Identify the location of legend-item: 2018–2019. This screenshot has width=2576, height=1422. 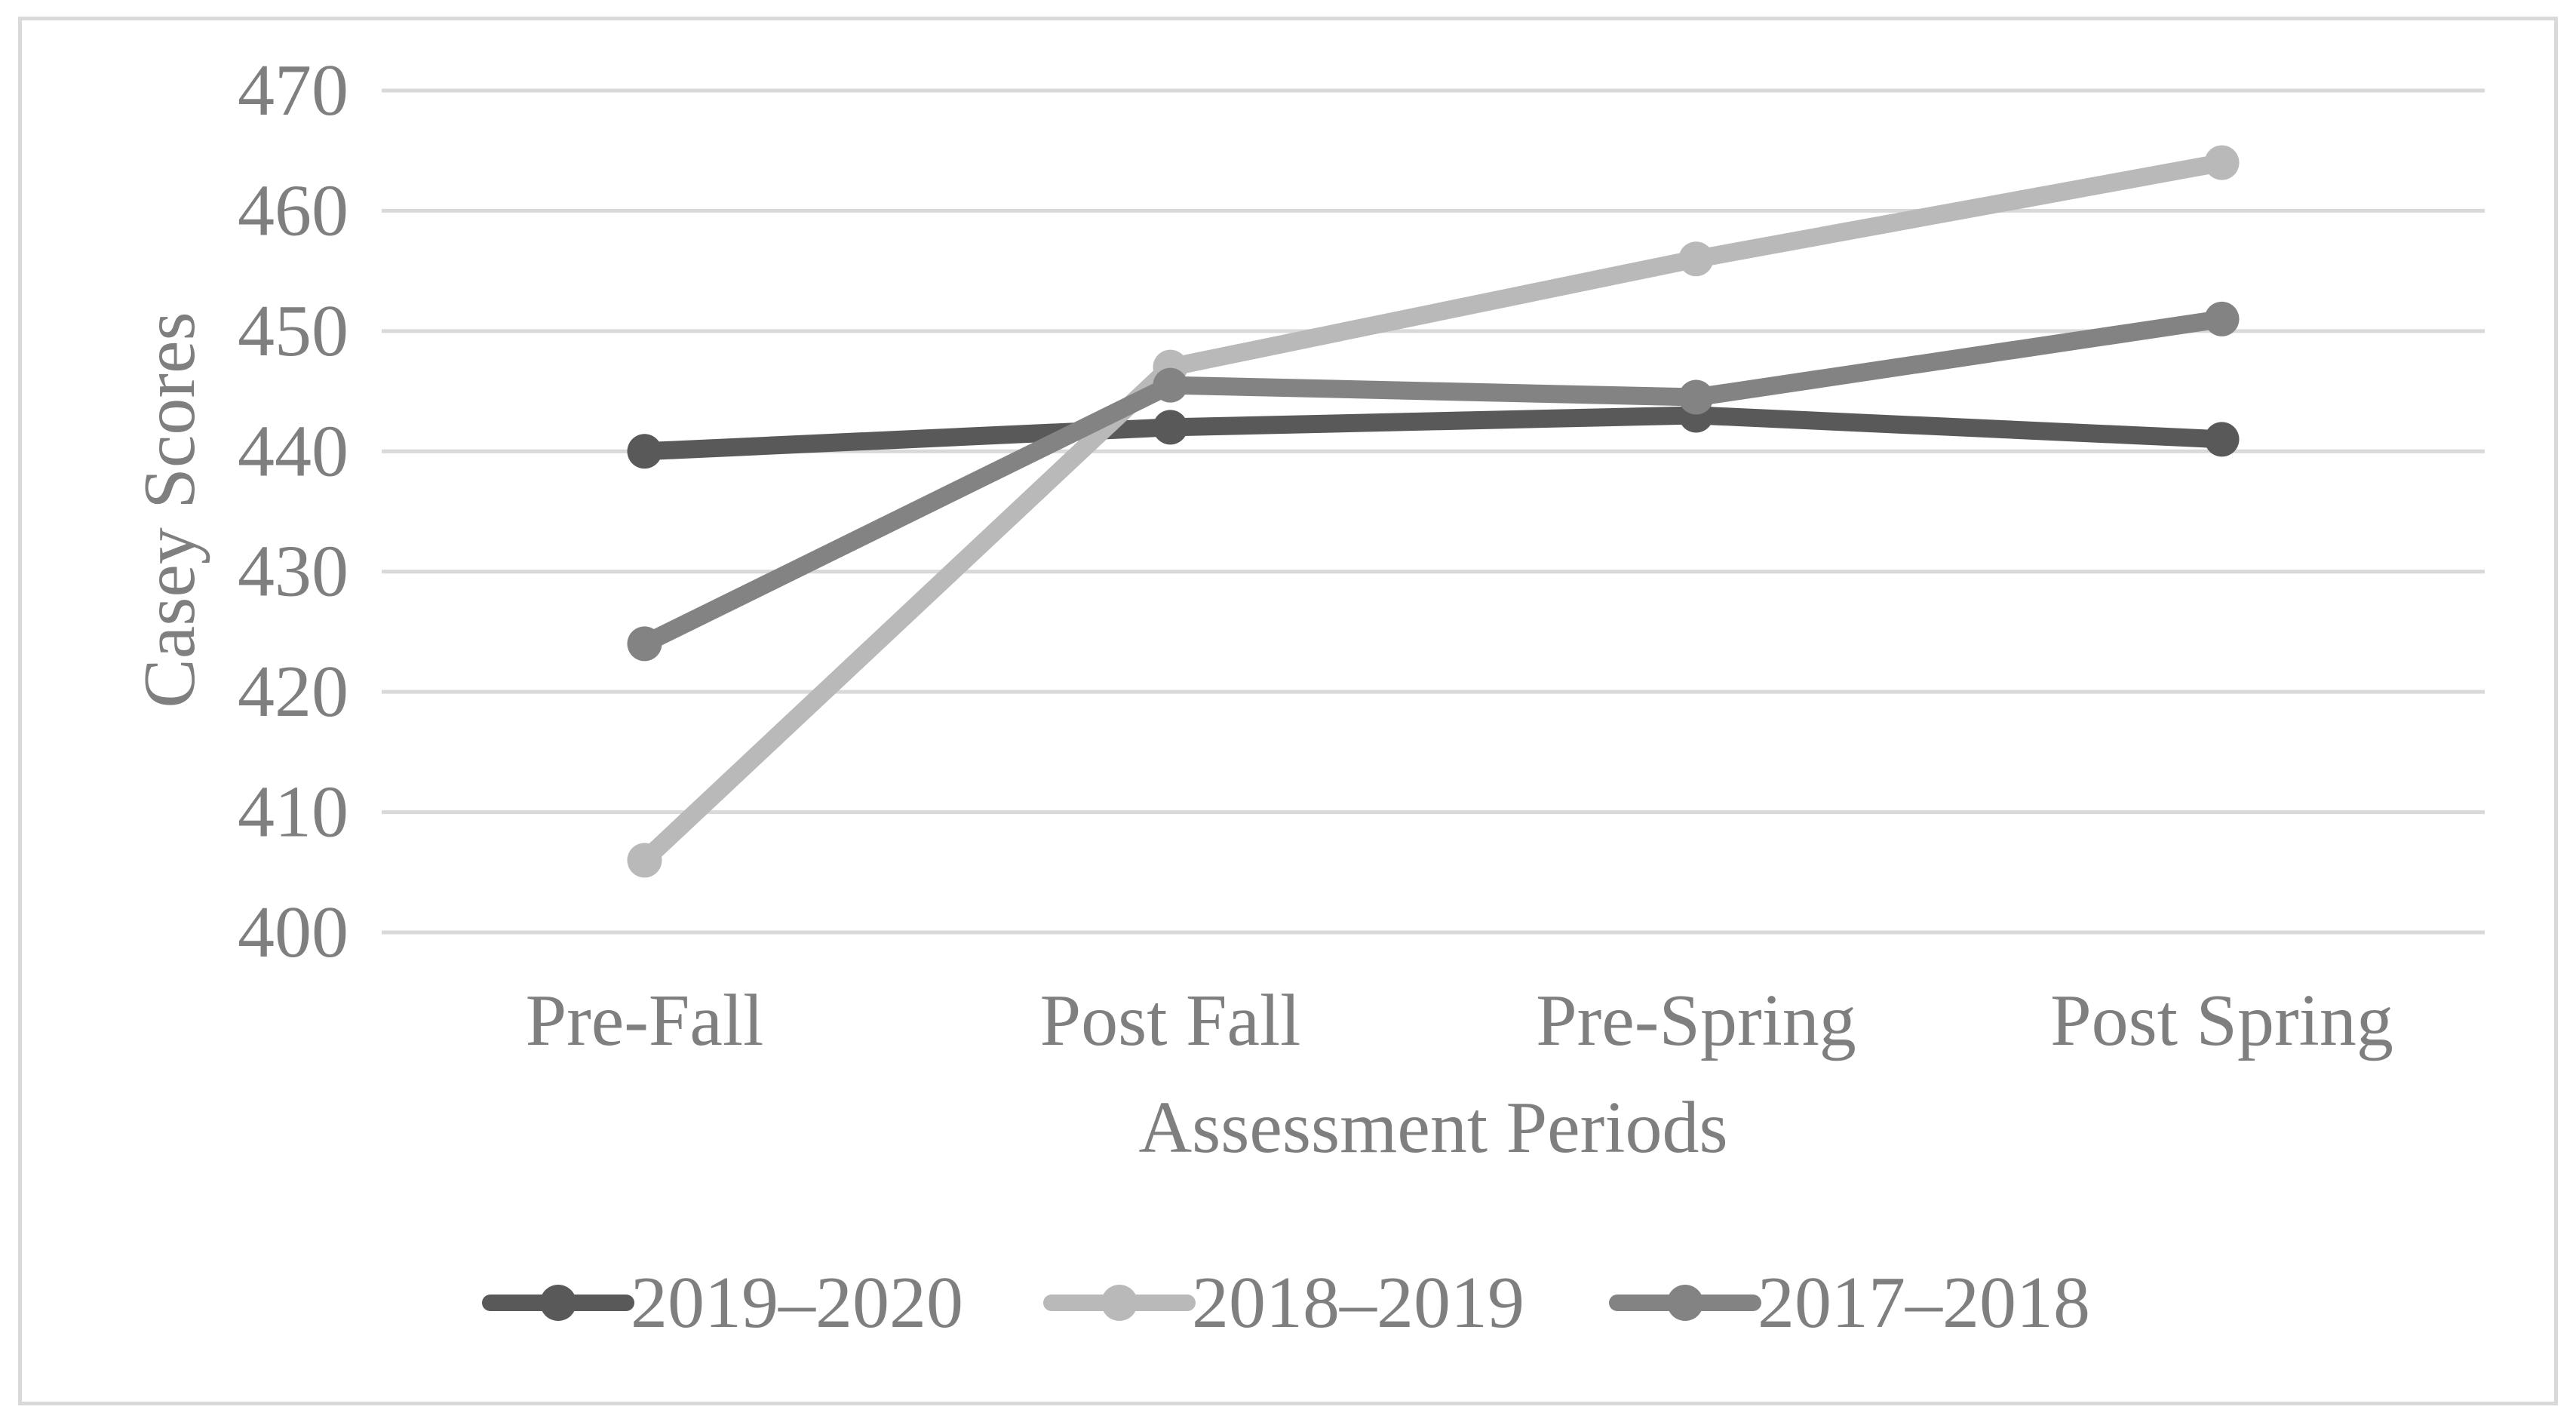
(1283, 1303).